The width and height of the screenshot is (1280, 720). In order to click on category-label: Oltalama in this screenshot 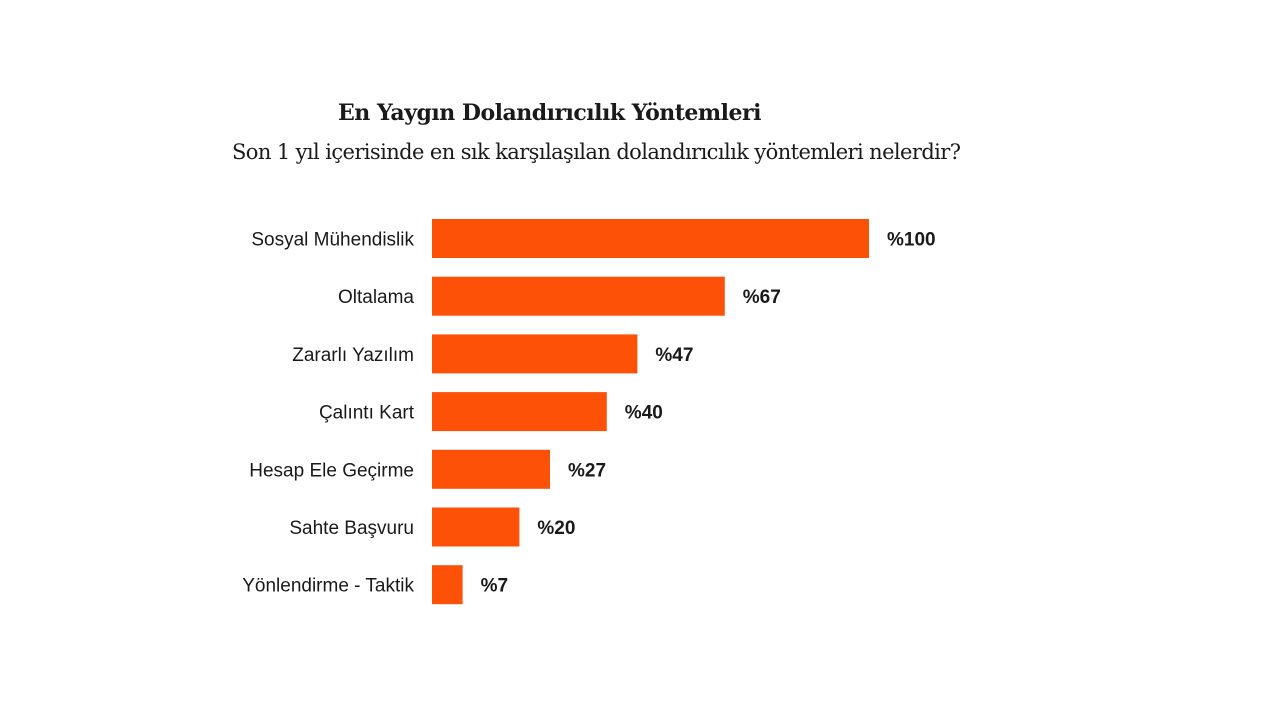, I will do `click(376, 297)`.